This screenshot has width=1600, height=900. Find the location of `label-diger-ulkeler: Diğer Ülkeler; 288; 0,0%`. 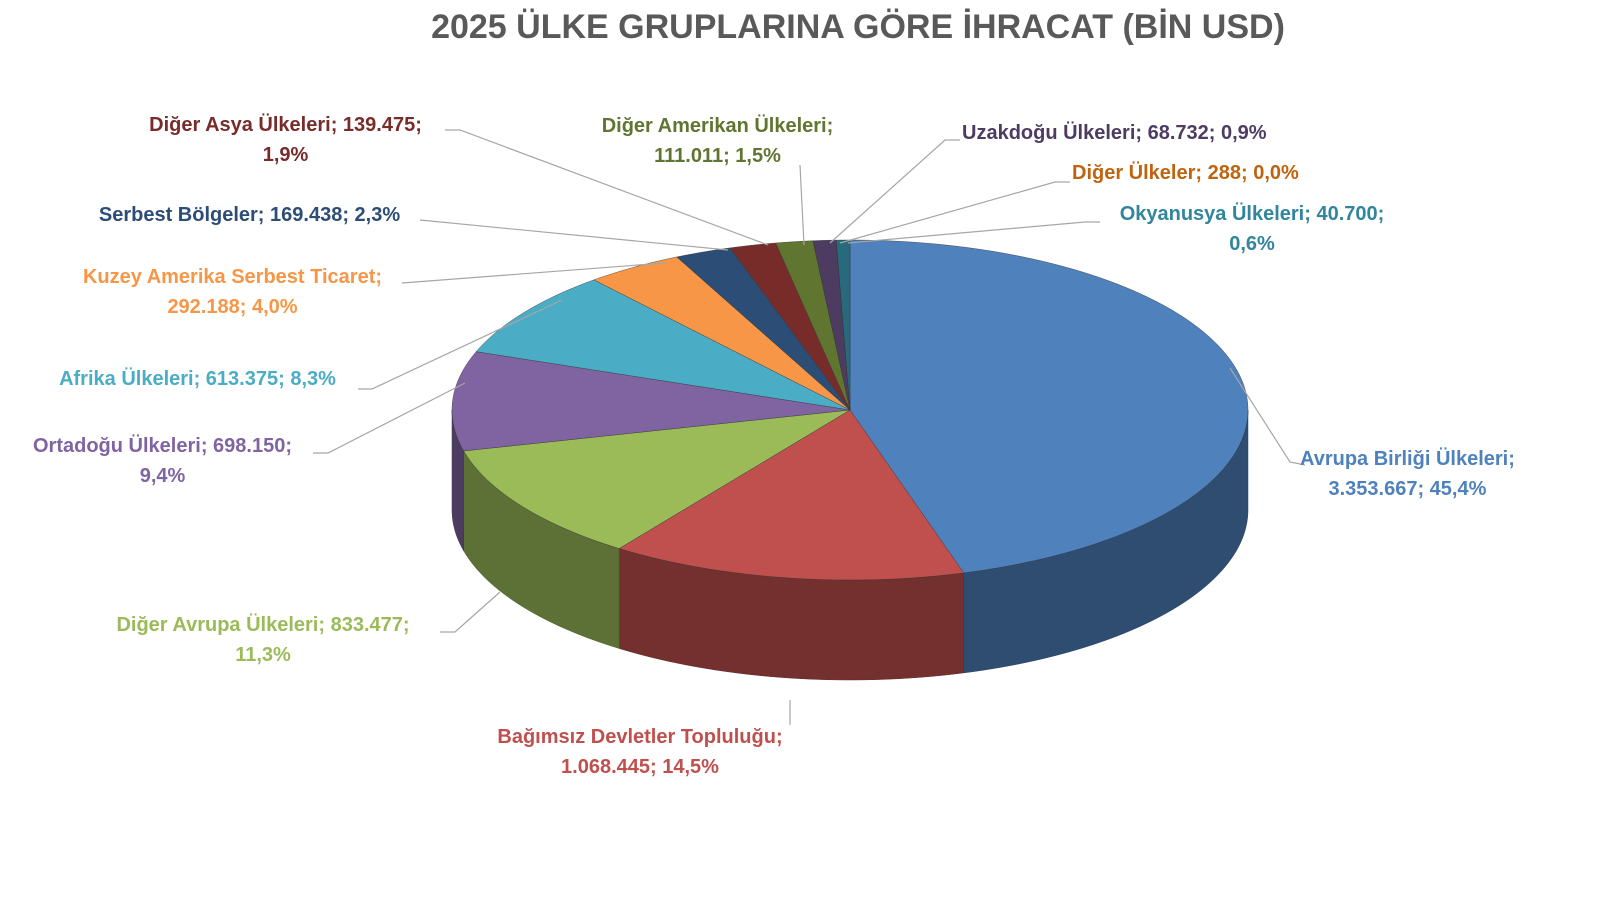

label-diger-ulkeler: Diğer Ülkeler; 288; 0,0% is located at coordinates (1185, 173).